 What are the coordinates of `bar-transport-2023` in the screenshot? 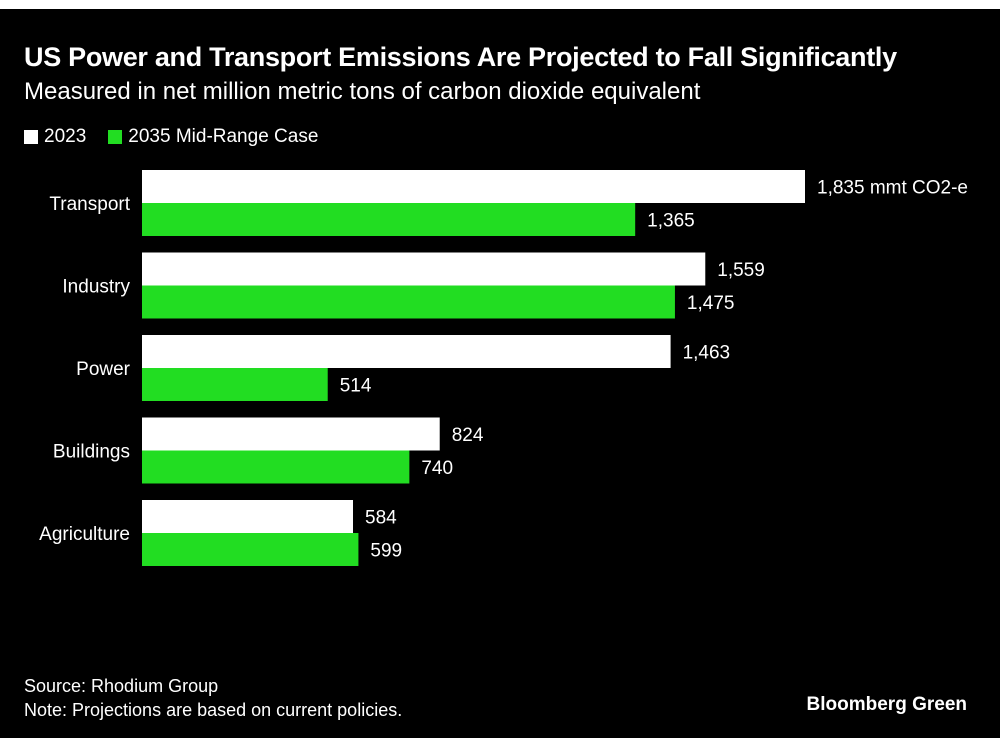 It's located at (473, 186).